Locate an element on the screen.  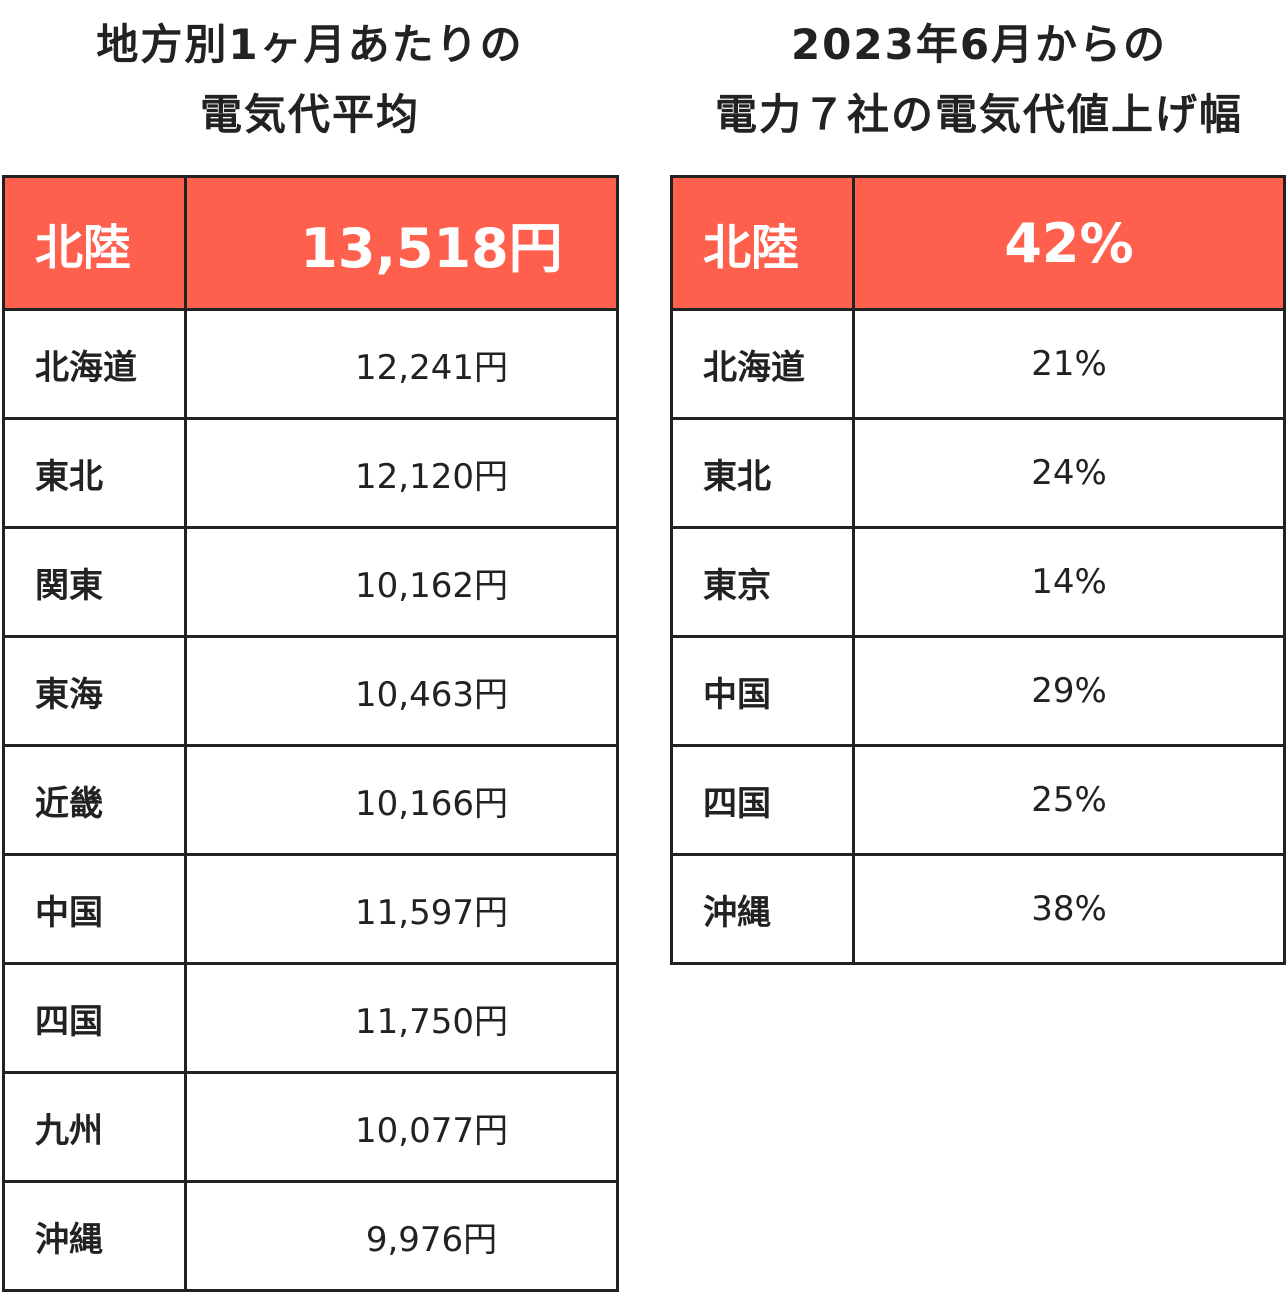
value-cell: 10,463円 is located at coordinates (401, 691).